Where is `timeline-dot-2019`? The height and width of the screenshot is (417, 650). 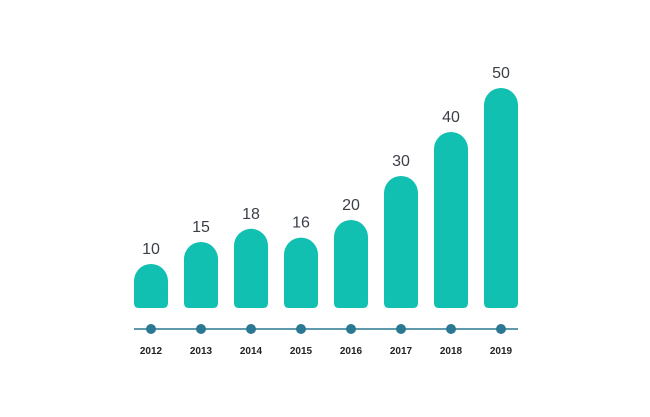
timeline-dot-2019 is located at coordinates (501, 329).